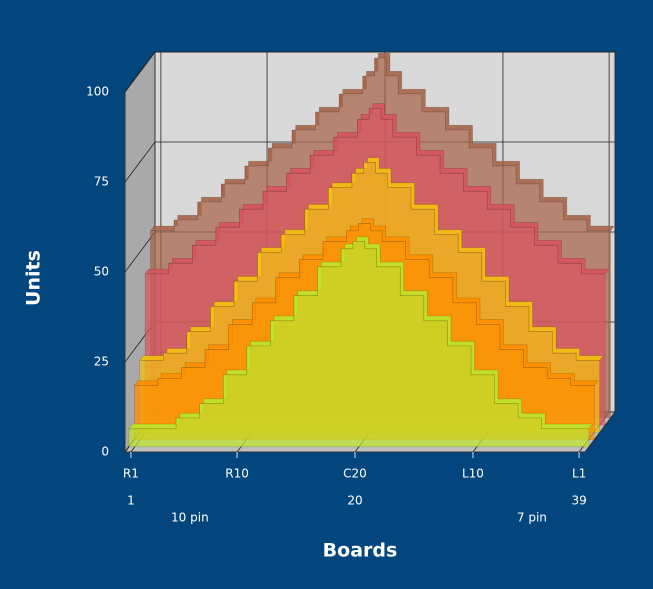 This screenshot has height=589, width=653. I want to click on x-secondary-label: 1, so click(131, 501).